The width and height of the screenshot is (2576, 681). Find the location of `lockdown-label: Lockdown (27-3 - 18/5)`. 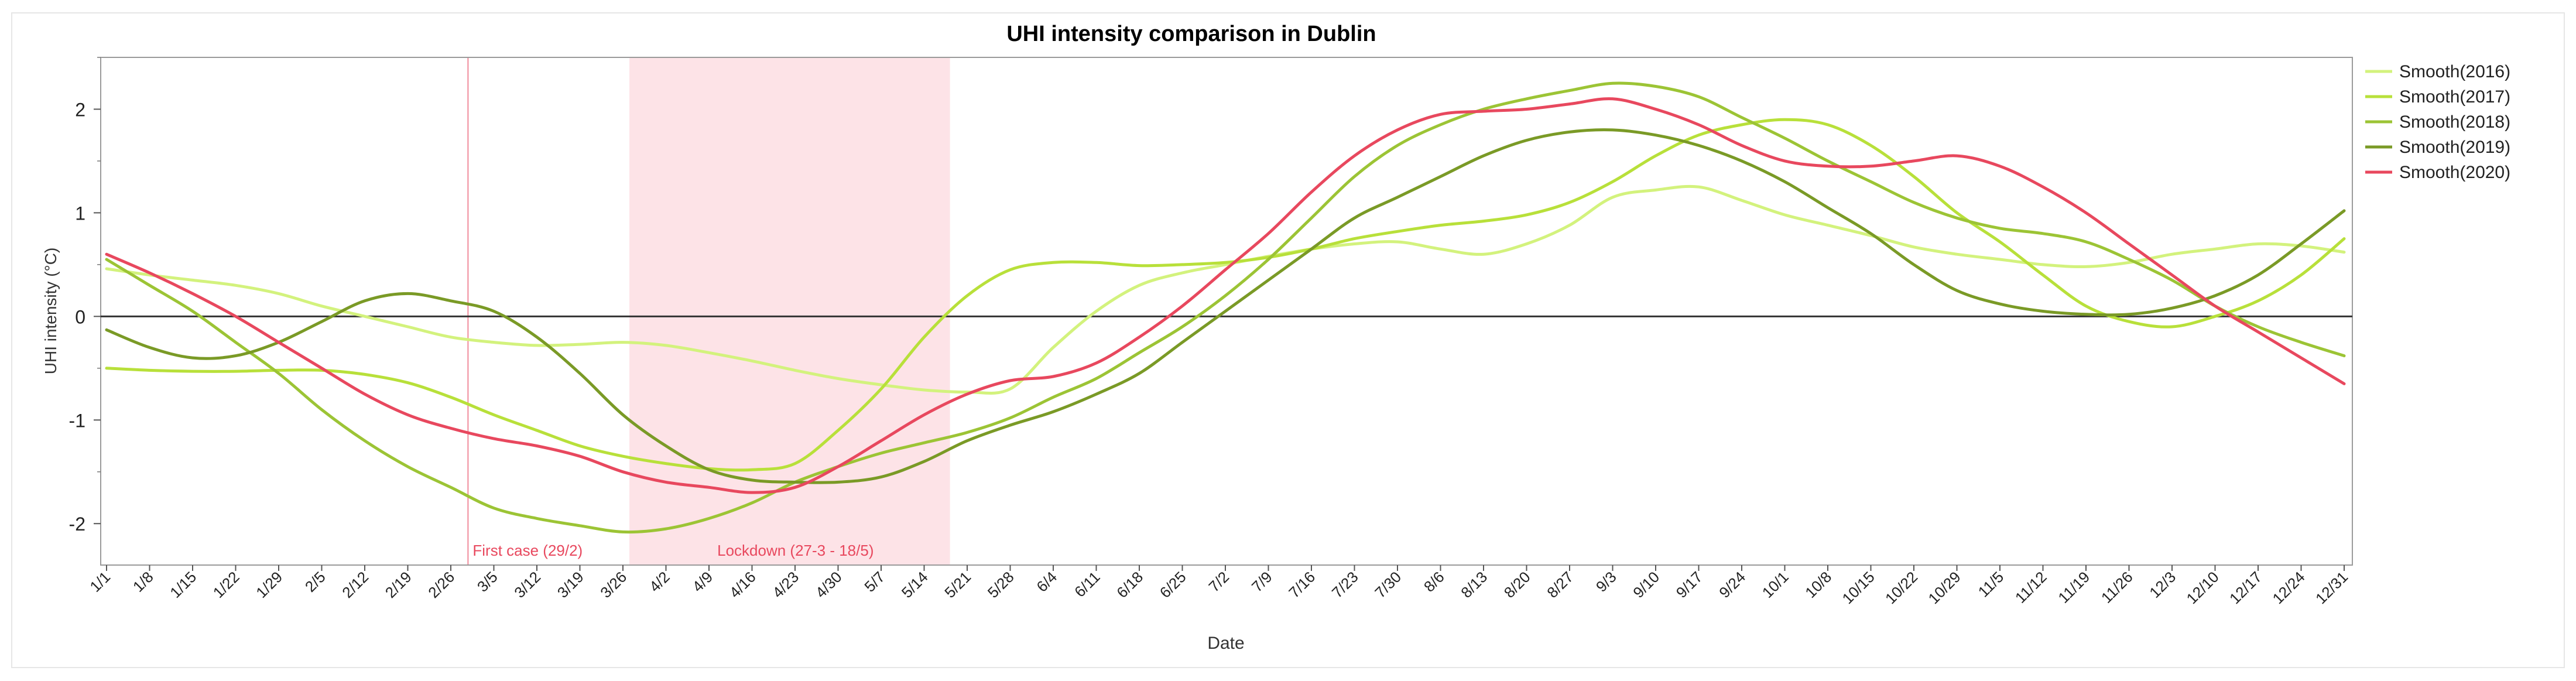

lockdown-label: Lockdown (27-3 - 18/5) is located at coordinates (795, 550).